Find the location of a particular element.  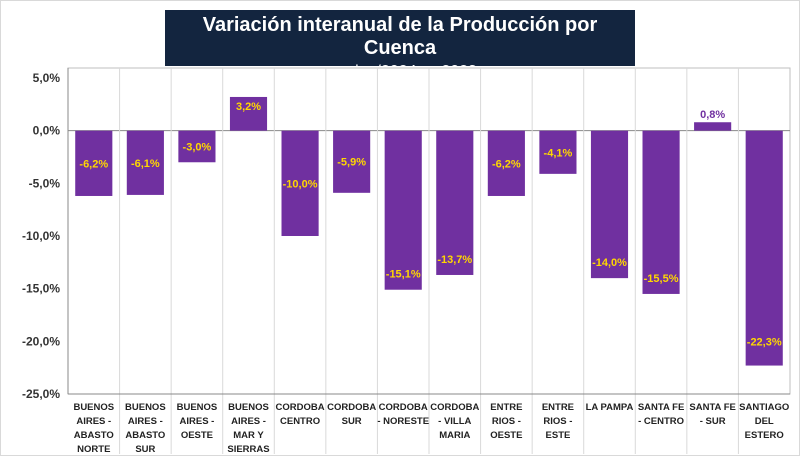

y-tick-label: -10,0% is located at coordinates (41, 236).